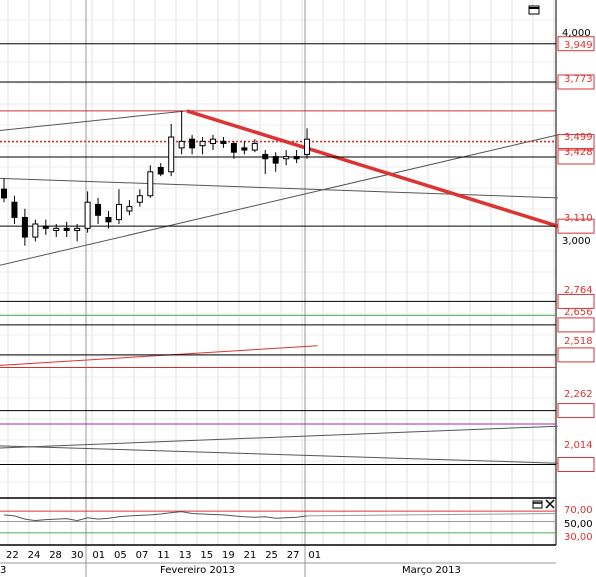 The height and width of the screenshot is (577, 596). What do you see at coordinates (578, 445) in the screenshot?
I see `price-tag-2014: 2,014` at bounding box center [578, 445].